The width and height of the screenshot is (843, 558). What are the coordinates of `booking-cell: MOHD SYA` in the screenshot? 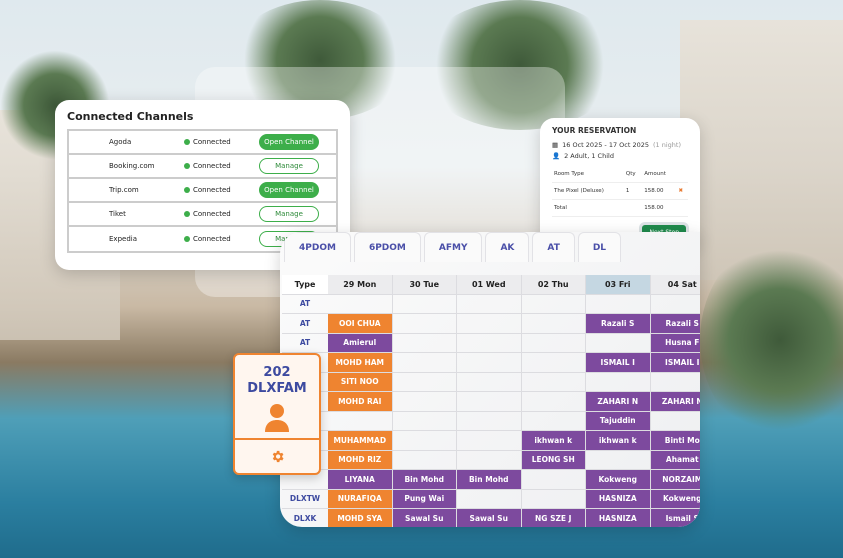 It's located at (360, 518).